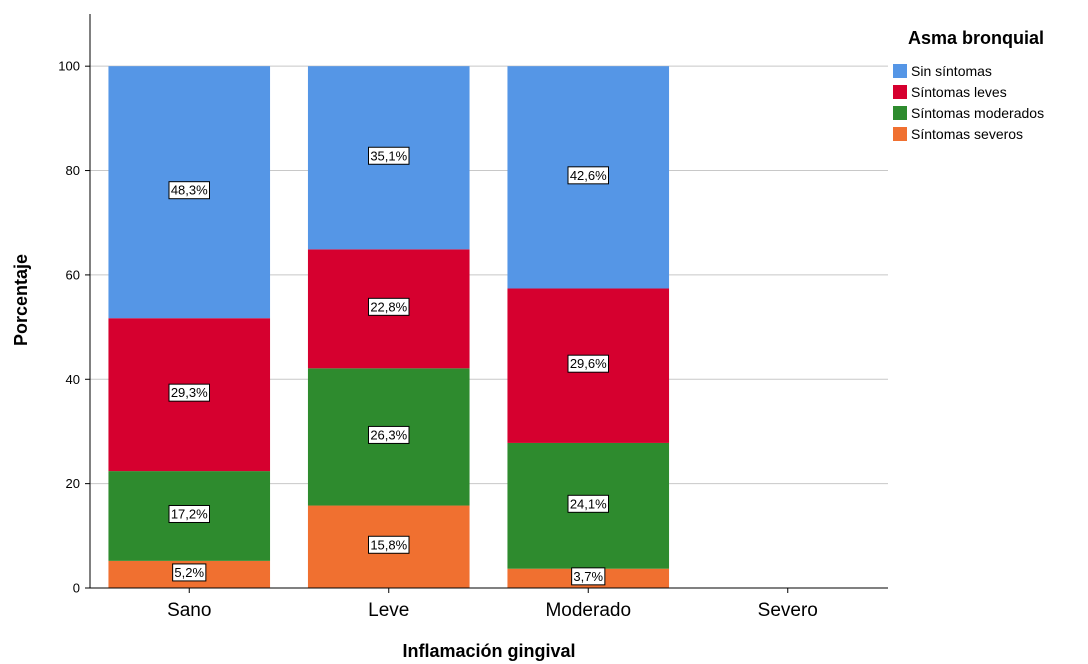  Describe the element at coordinates (492, 604) in the screenshot. I see `x-ticks: Sano Leve Moderado Severo` at that location.